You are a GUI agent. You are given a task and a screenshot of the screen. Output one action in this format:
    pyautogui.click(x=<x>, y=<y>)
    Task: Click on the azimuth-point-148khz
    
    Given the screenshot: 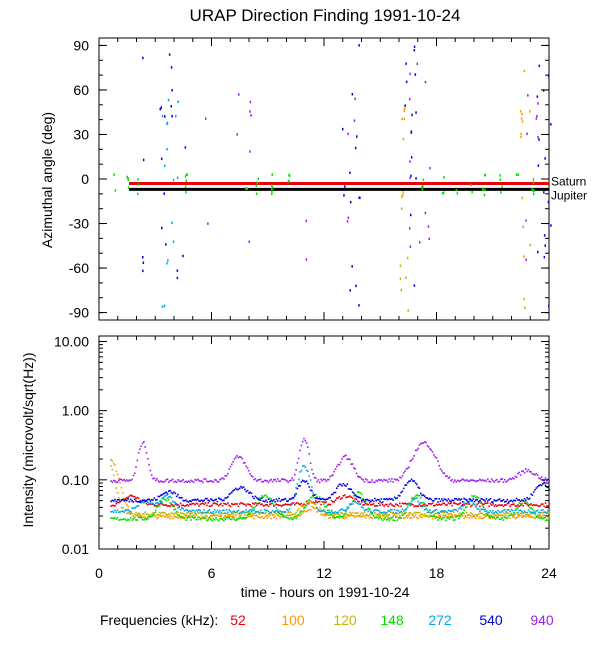 What is the action you would take?
    pyautogui.click(x=128, y=187)
    